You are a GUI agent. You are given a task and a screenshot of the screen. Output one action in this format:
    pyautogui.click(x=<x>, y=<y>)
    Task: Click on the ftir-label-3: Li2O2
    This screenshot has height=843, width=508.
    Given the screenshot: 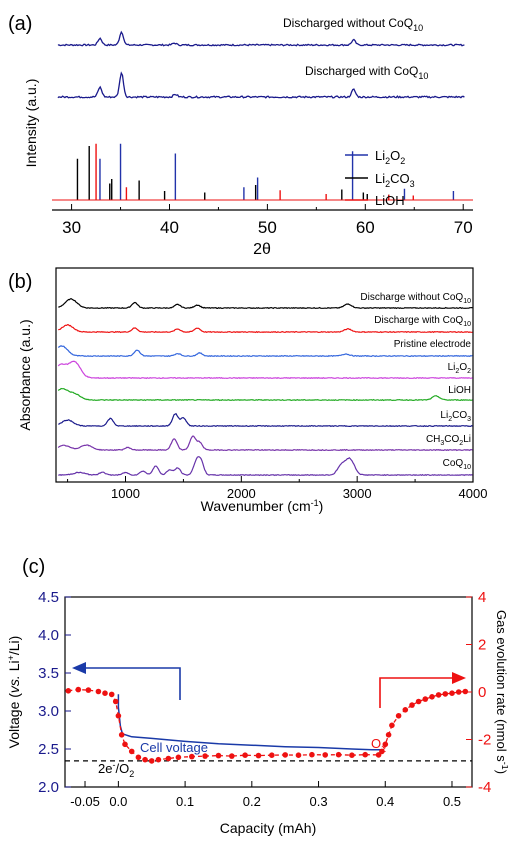 What is the action you would take?
    pyautogui.click(x=459, y=368)
    